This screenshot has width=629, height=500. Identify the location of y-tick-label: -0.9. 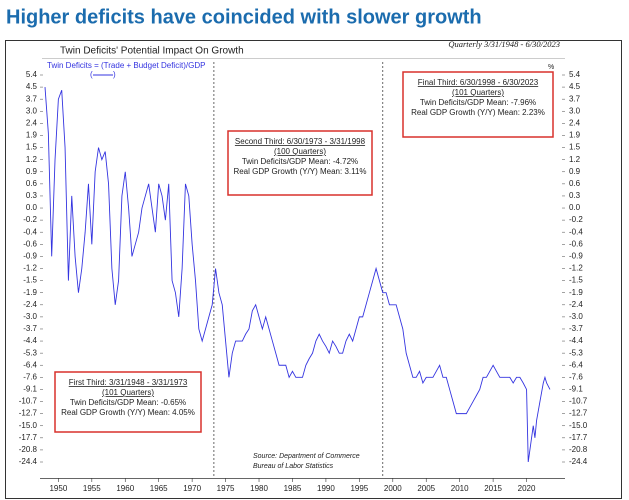
(30, 256).